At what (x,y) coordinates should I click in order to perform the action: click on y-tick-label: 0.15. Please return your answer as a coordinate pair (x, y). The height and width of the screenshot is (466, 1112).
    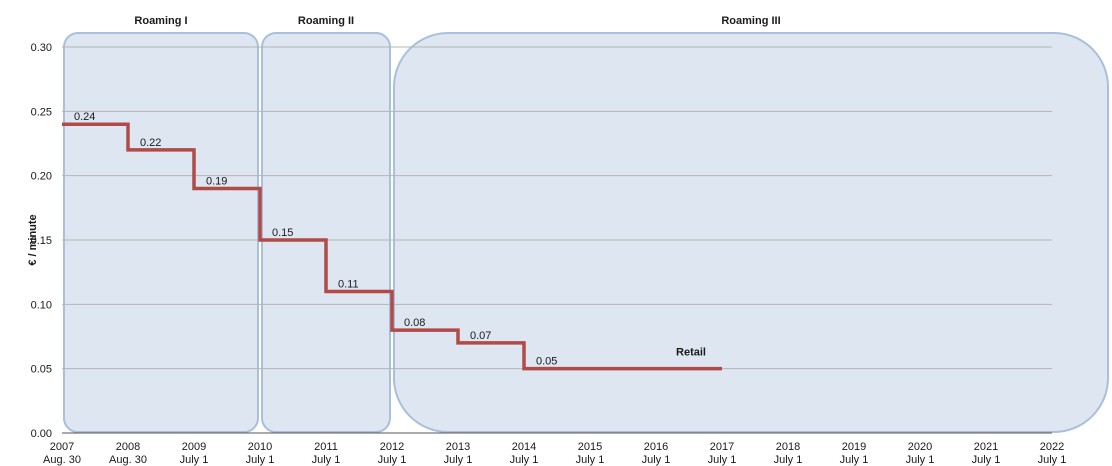
    Looking at the image, I should click on (41, 241).